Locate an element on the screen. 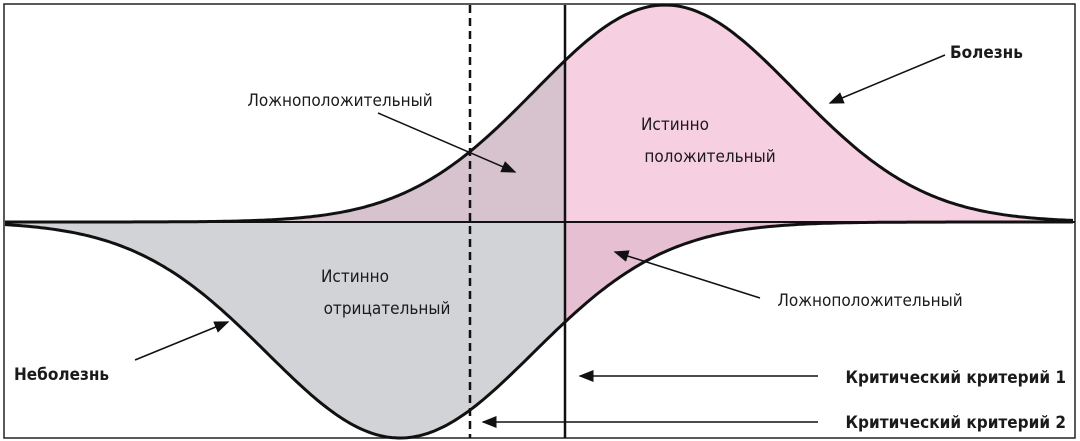  label: отрицательный is located at coordinates (387, 309).